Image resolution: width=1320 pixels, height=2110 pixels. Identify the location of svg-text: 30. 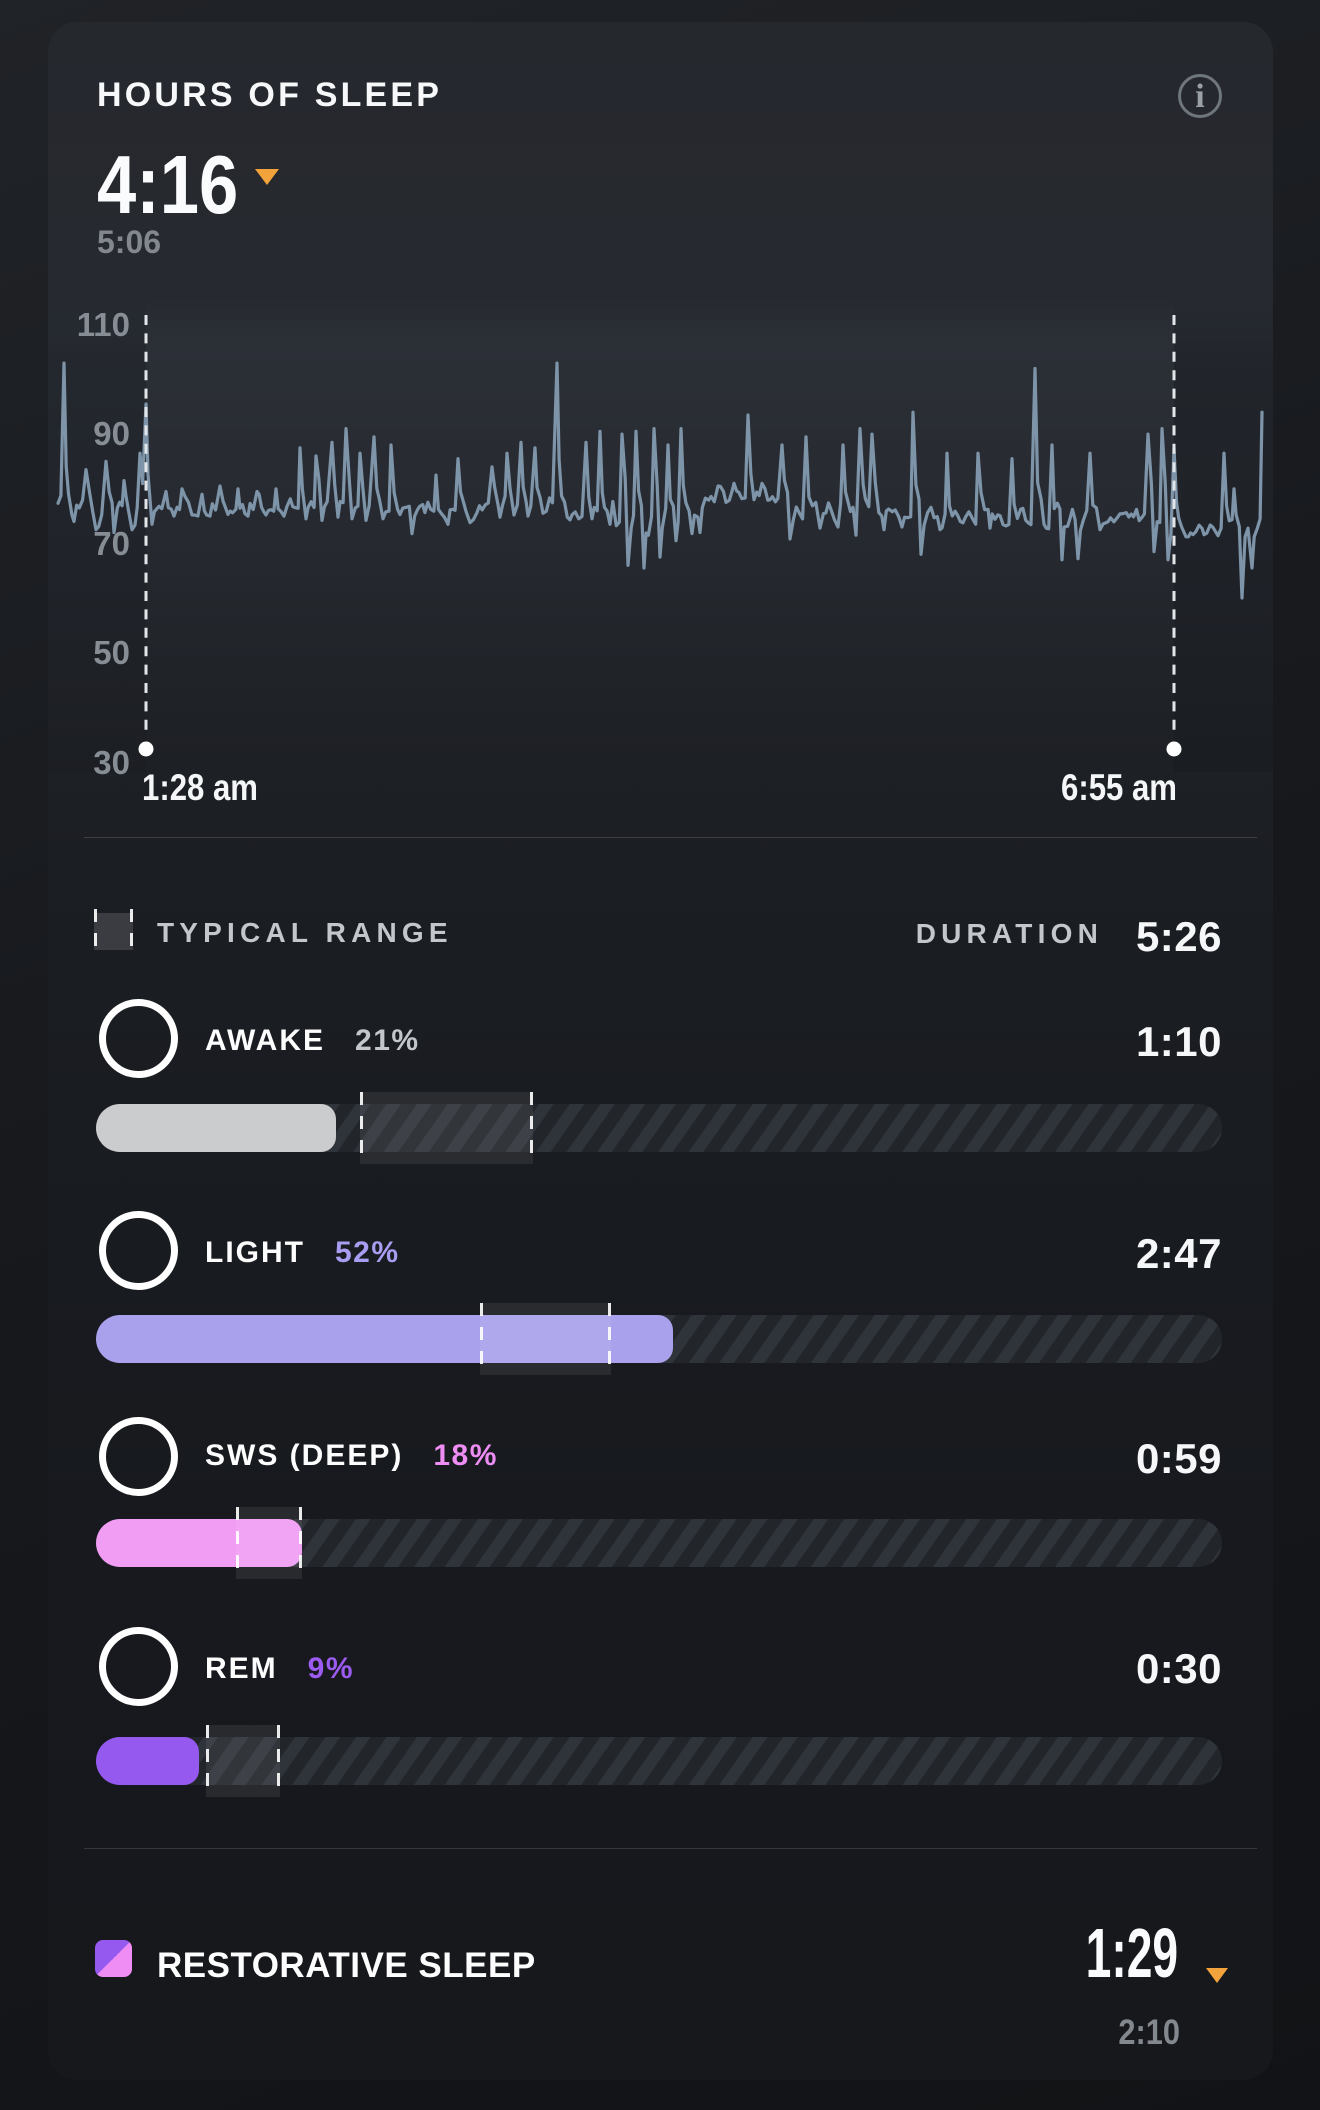
(111, 762).